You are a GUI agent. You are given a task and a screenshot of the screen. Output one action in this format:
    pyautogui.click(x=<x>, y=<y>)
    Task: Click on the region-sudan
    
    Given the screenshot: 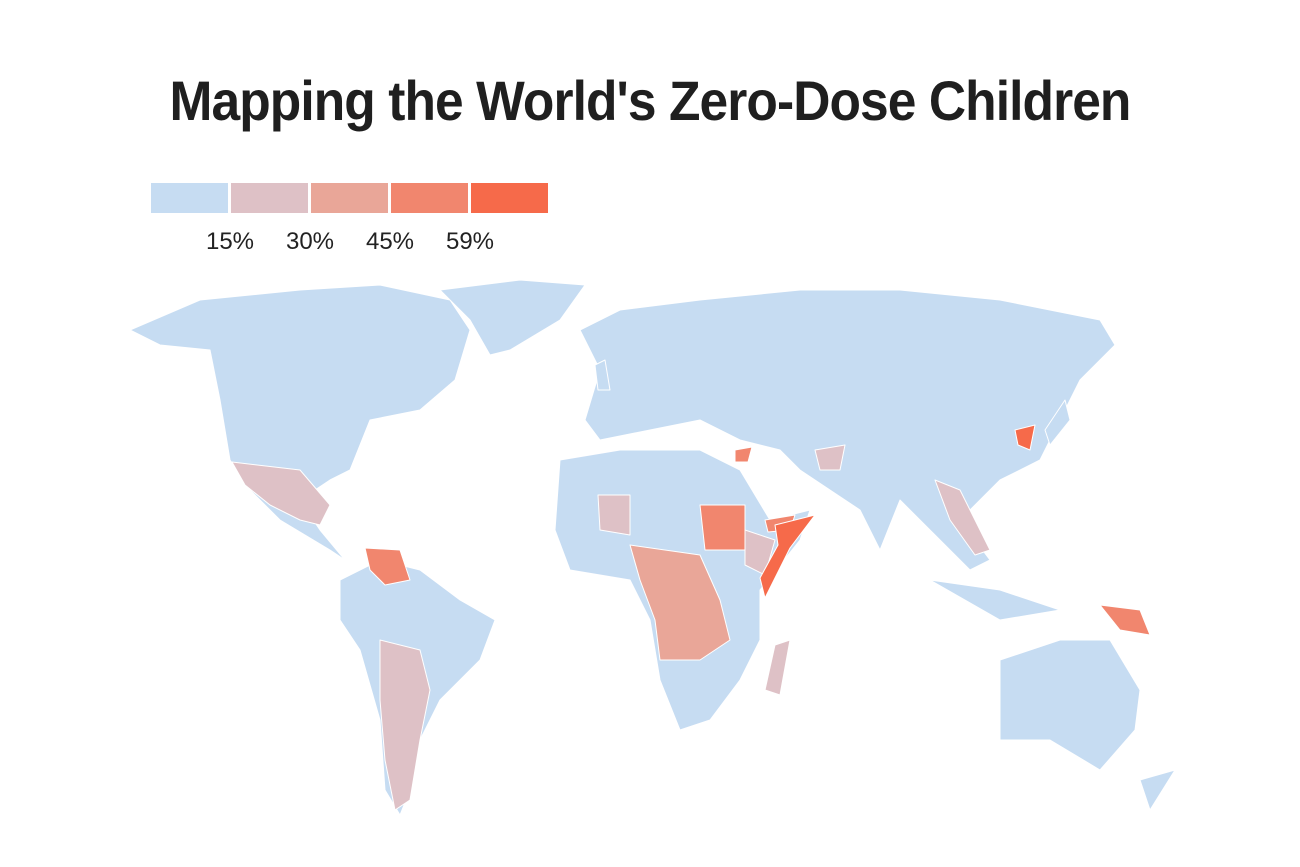 What is the action you would take?
    pyautogui.click(x=722, y=527)
    